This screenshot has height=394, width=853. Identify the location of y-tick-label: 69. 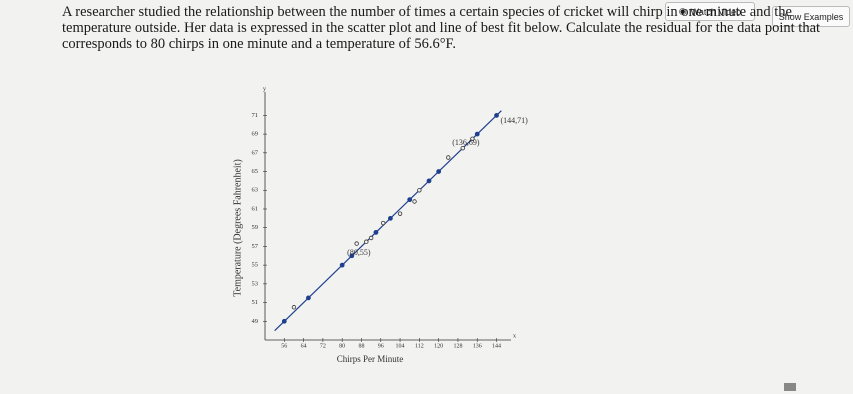
(255, 134).